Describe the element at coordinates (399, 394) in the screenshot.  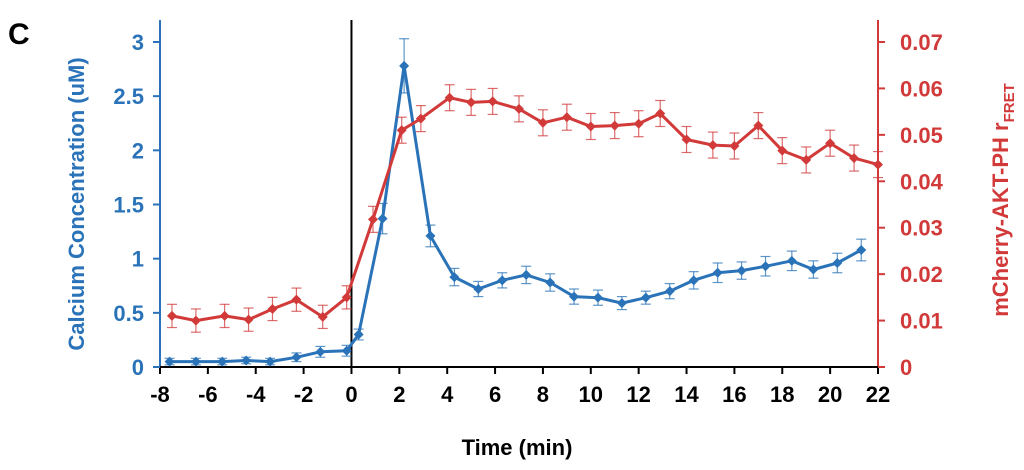
I see `x-tick-label: 2` at that location.